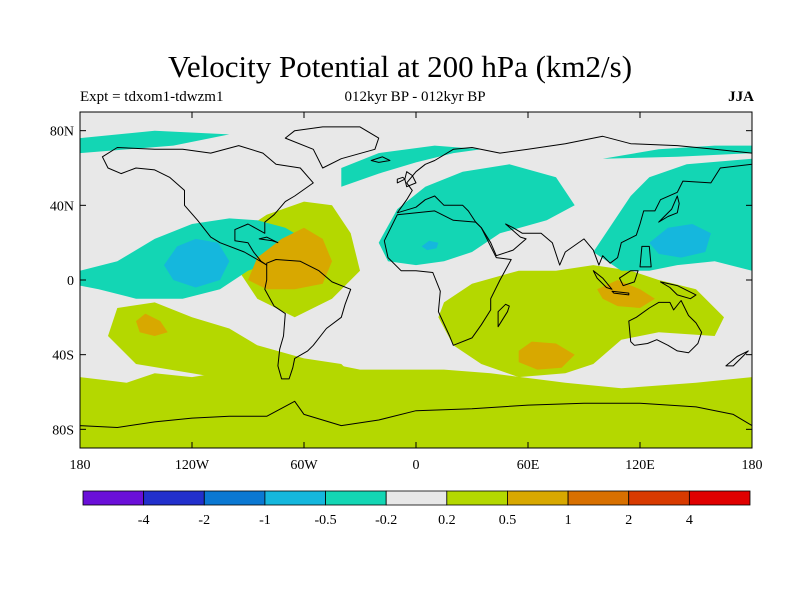  Describe the element at coordinates (152, 97) in the screenshot. I see `experiment-label: Expt = tdxom1-tdwzm1` at that location.